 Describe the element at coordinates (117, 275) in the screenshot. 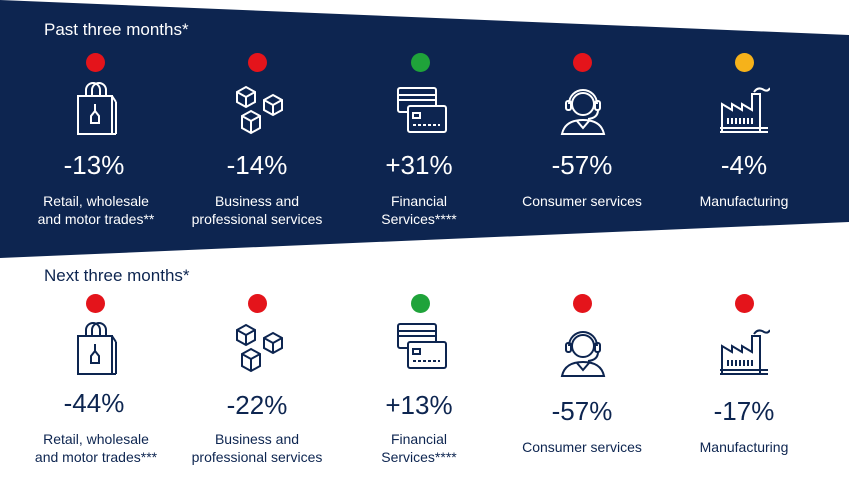

I see `next-section-title: Next three months*` at that location.